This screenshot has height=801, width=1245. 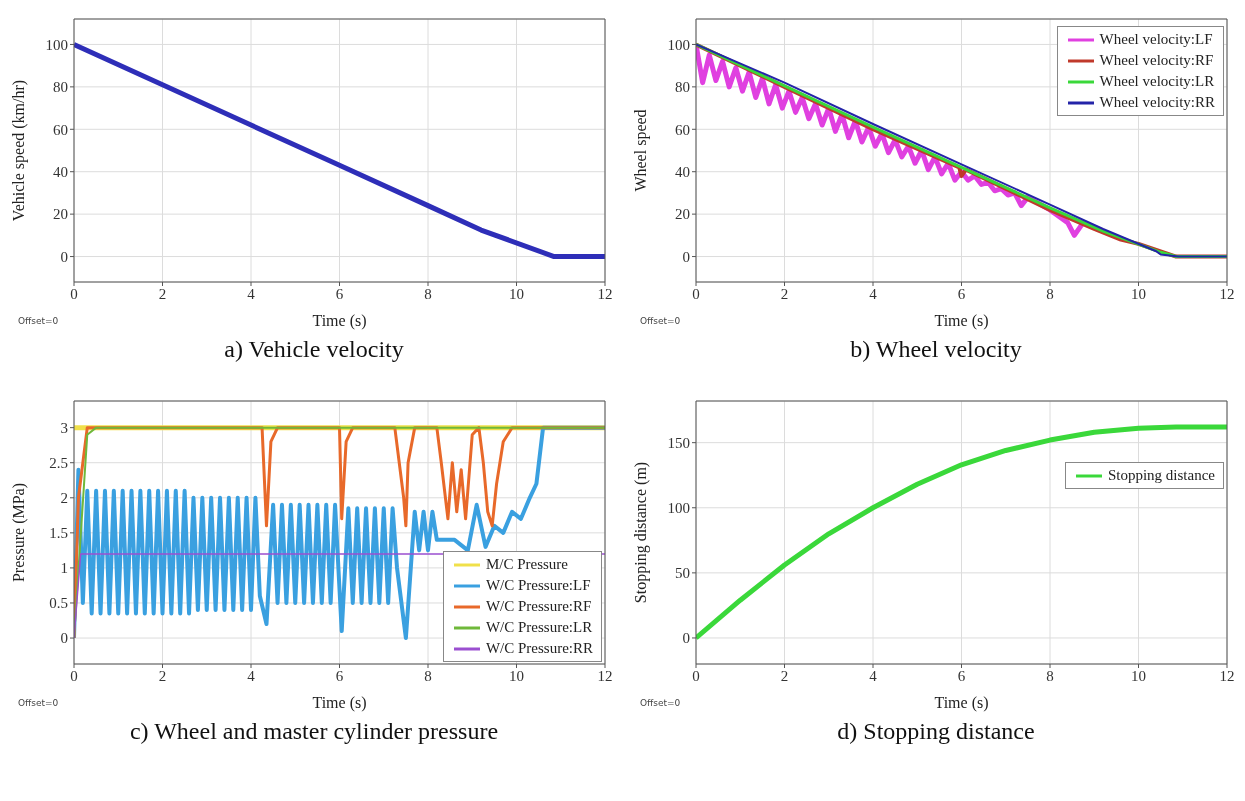 I want to click on y-tick-label: 50, so click(x=682, y=573).